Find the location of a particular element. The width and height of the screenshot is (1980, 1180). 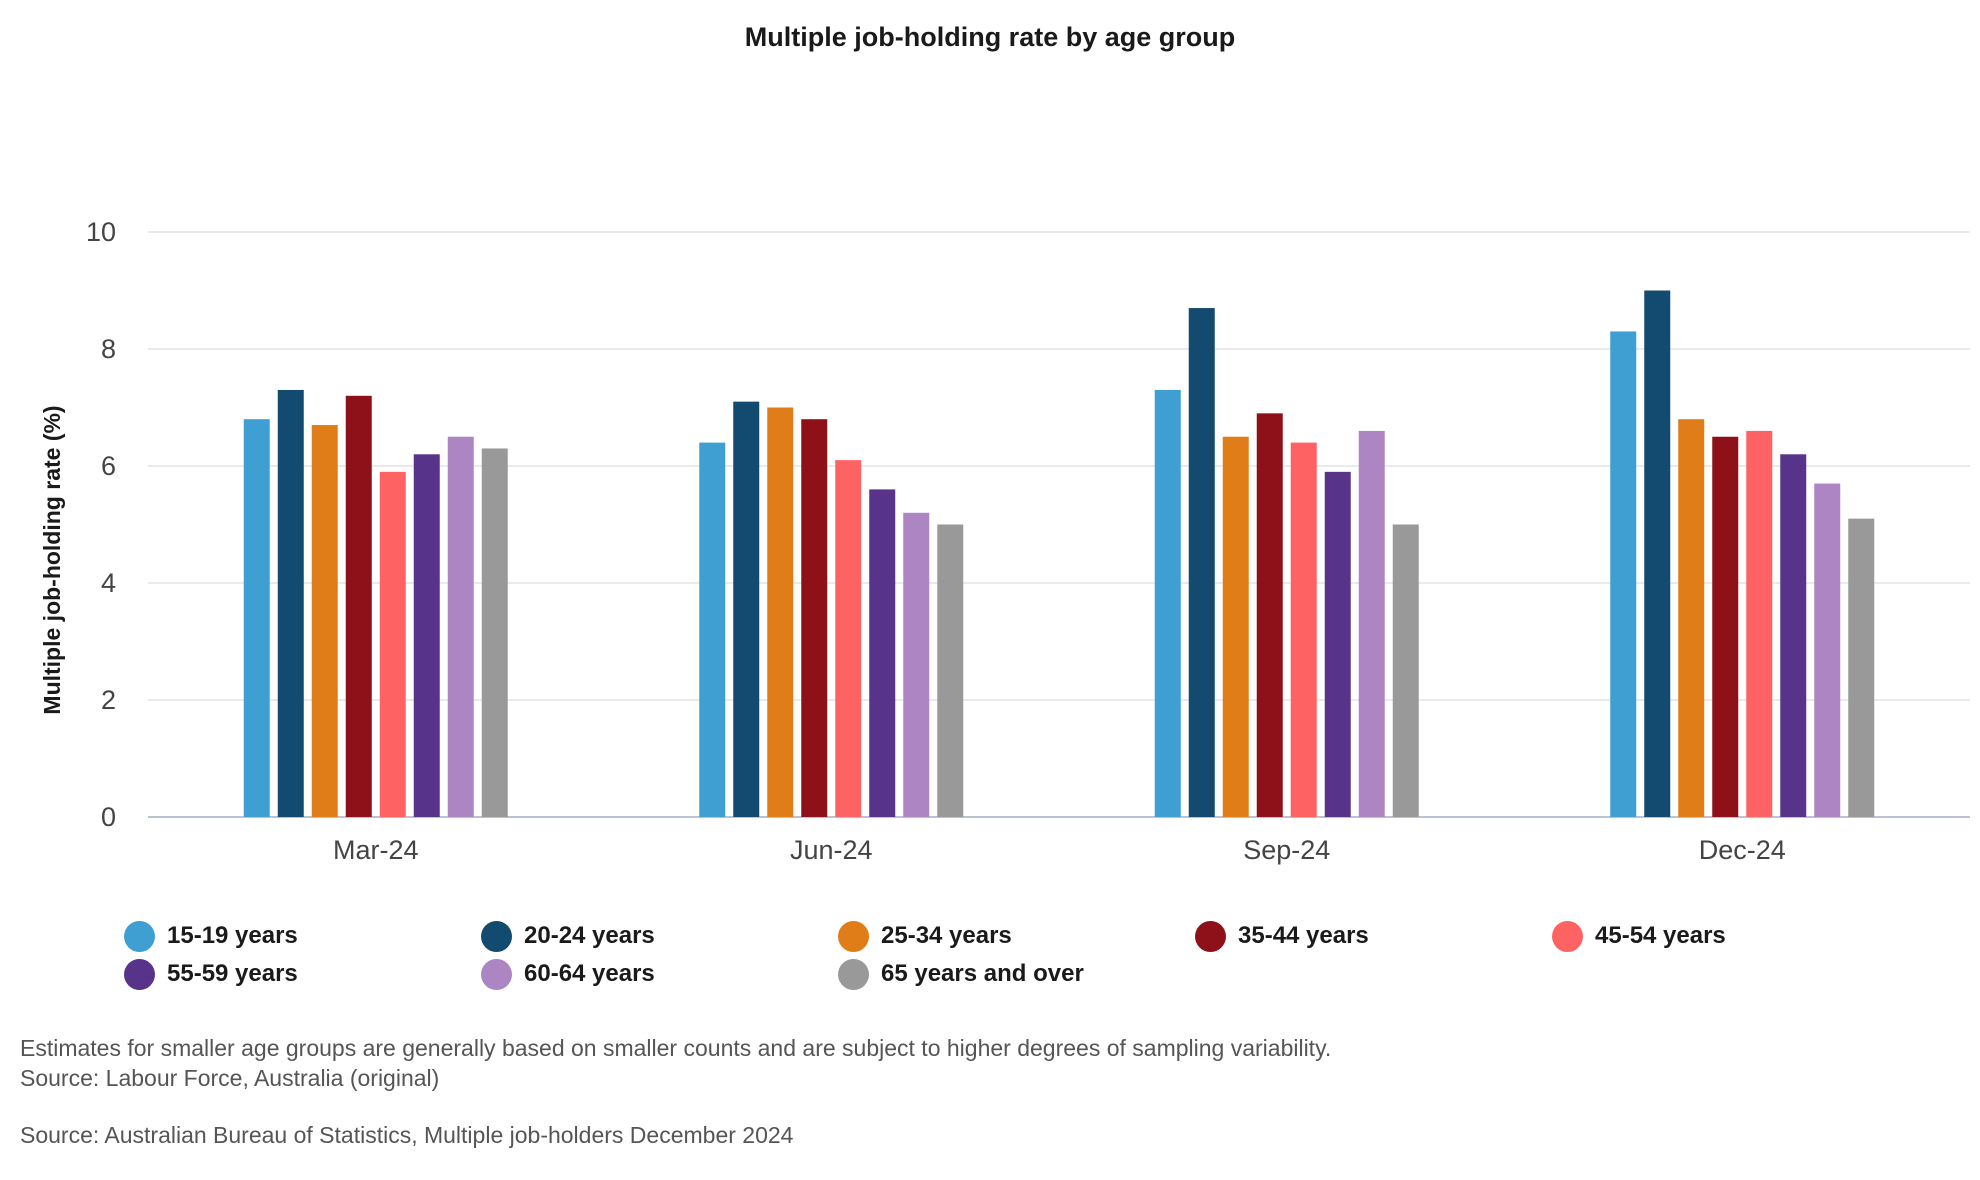

bar: 55-59 years, Sep-24: 5.9 is located at coordinates (1337, 644).